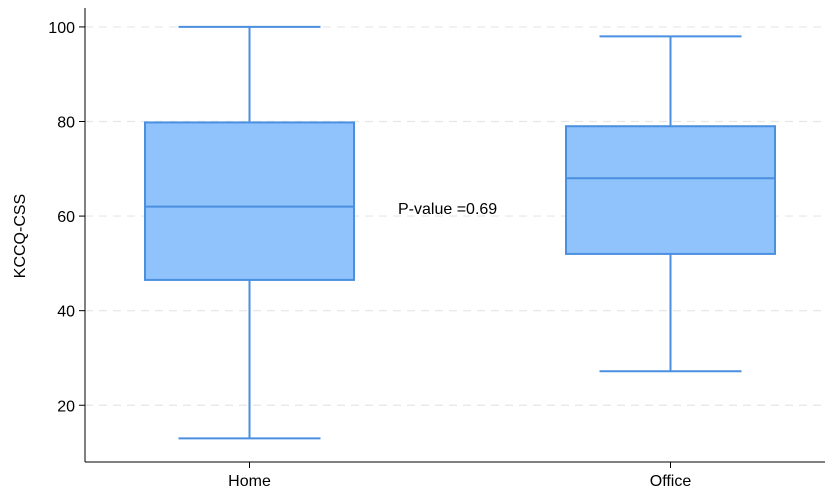 This screenshot has width=830, height=493. What do you see at coordinates (671, 481) in the screenshot?
I see `x-category-label: Office` at bounding box center [671, 481].